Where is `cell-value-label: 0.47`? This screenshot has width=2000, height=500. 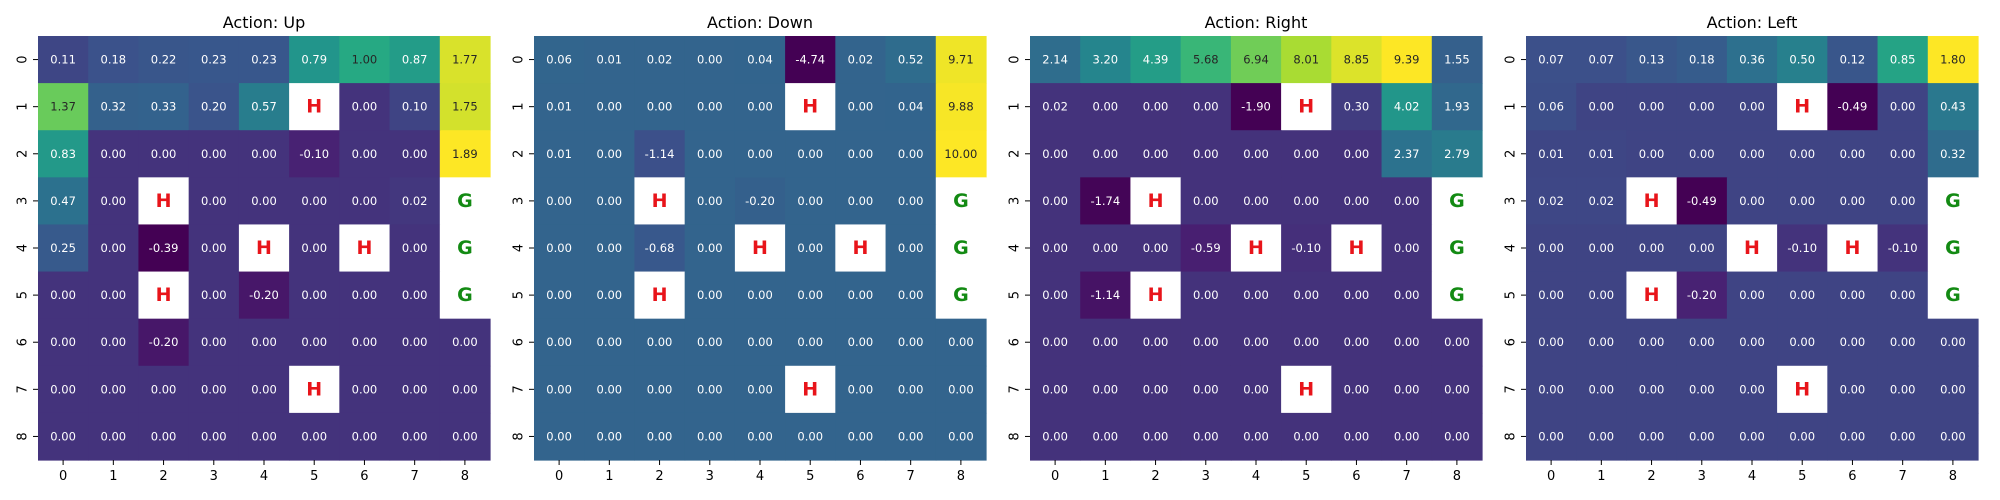
cell-value-label: 0.47 is located at coordinates (63, 201).